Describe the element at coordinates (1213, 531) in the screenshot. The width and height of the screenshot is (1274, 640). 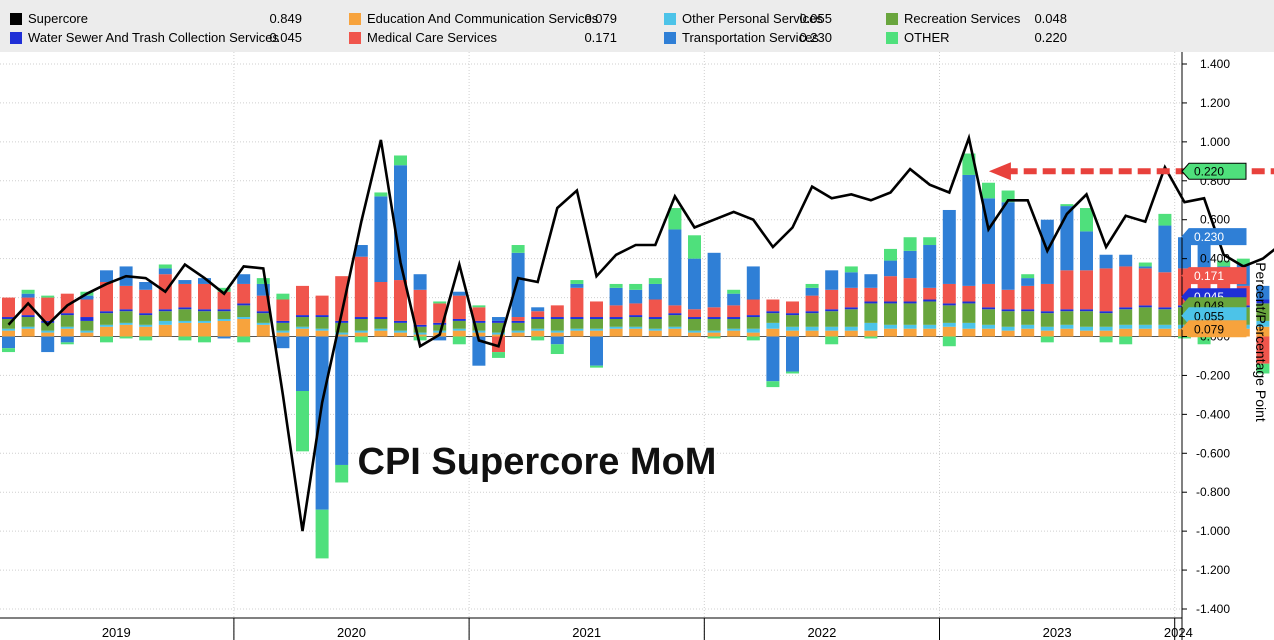
I see `y-tick-label: -1.000` at that location.